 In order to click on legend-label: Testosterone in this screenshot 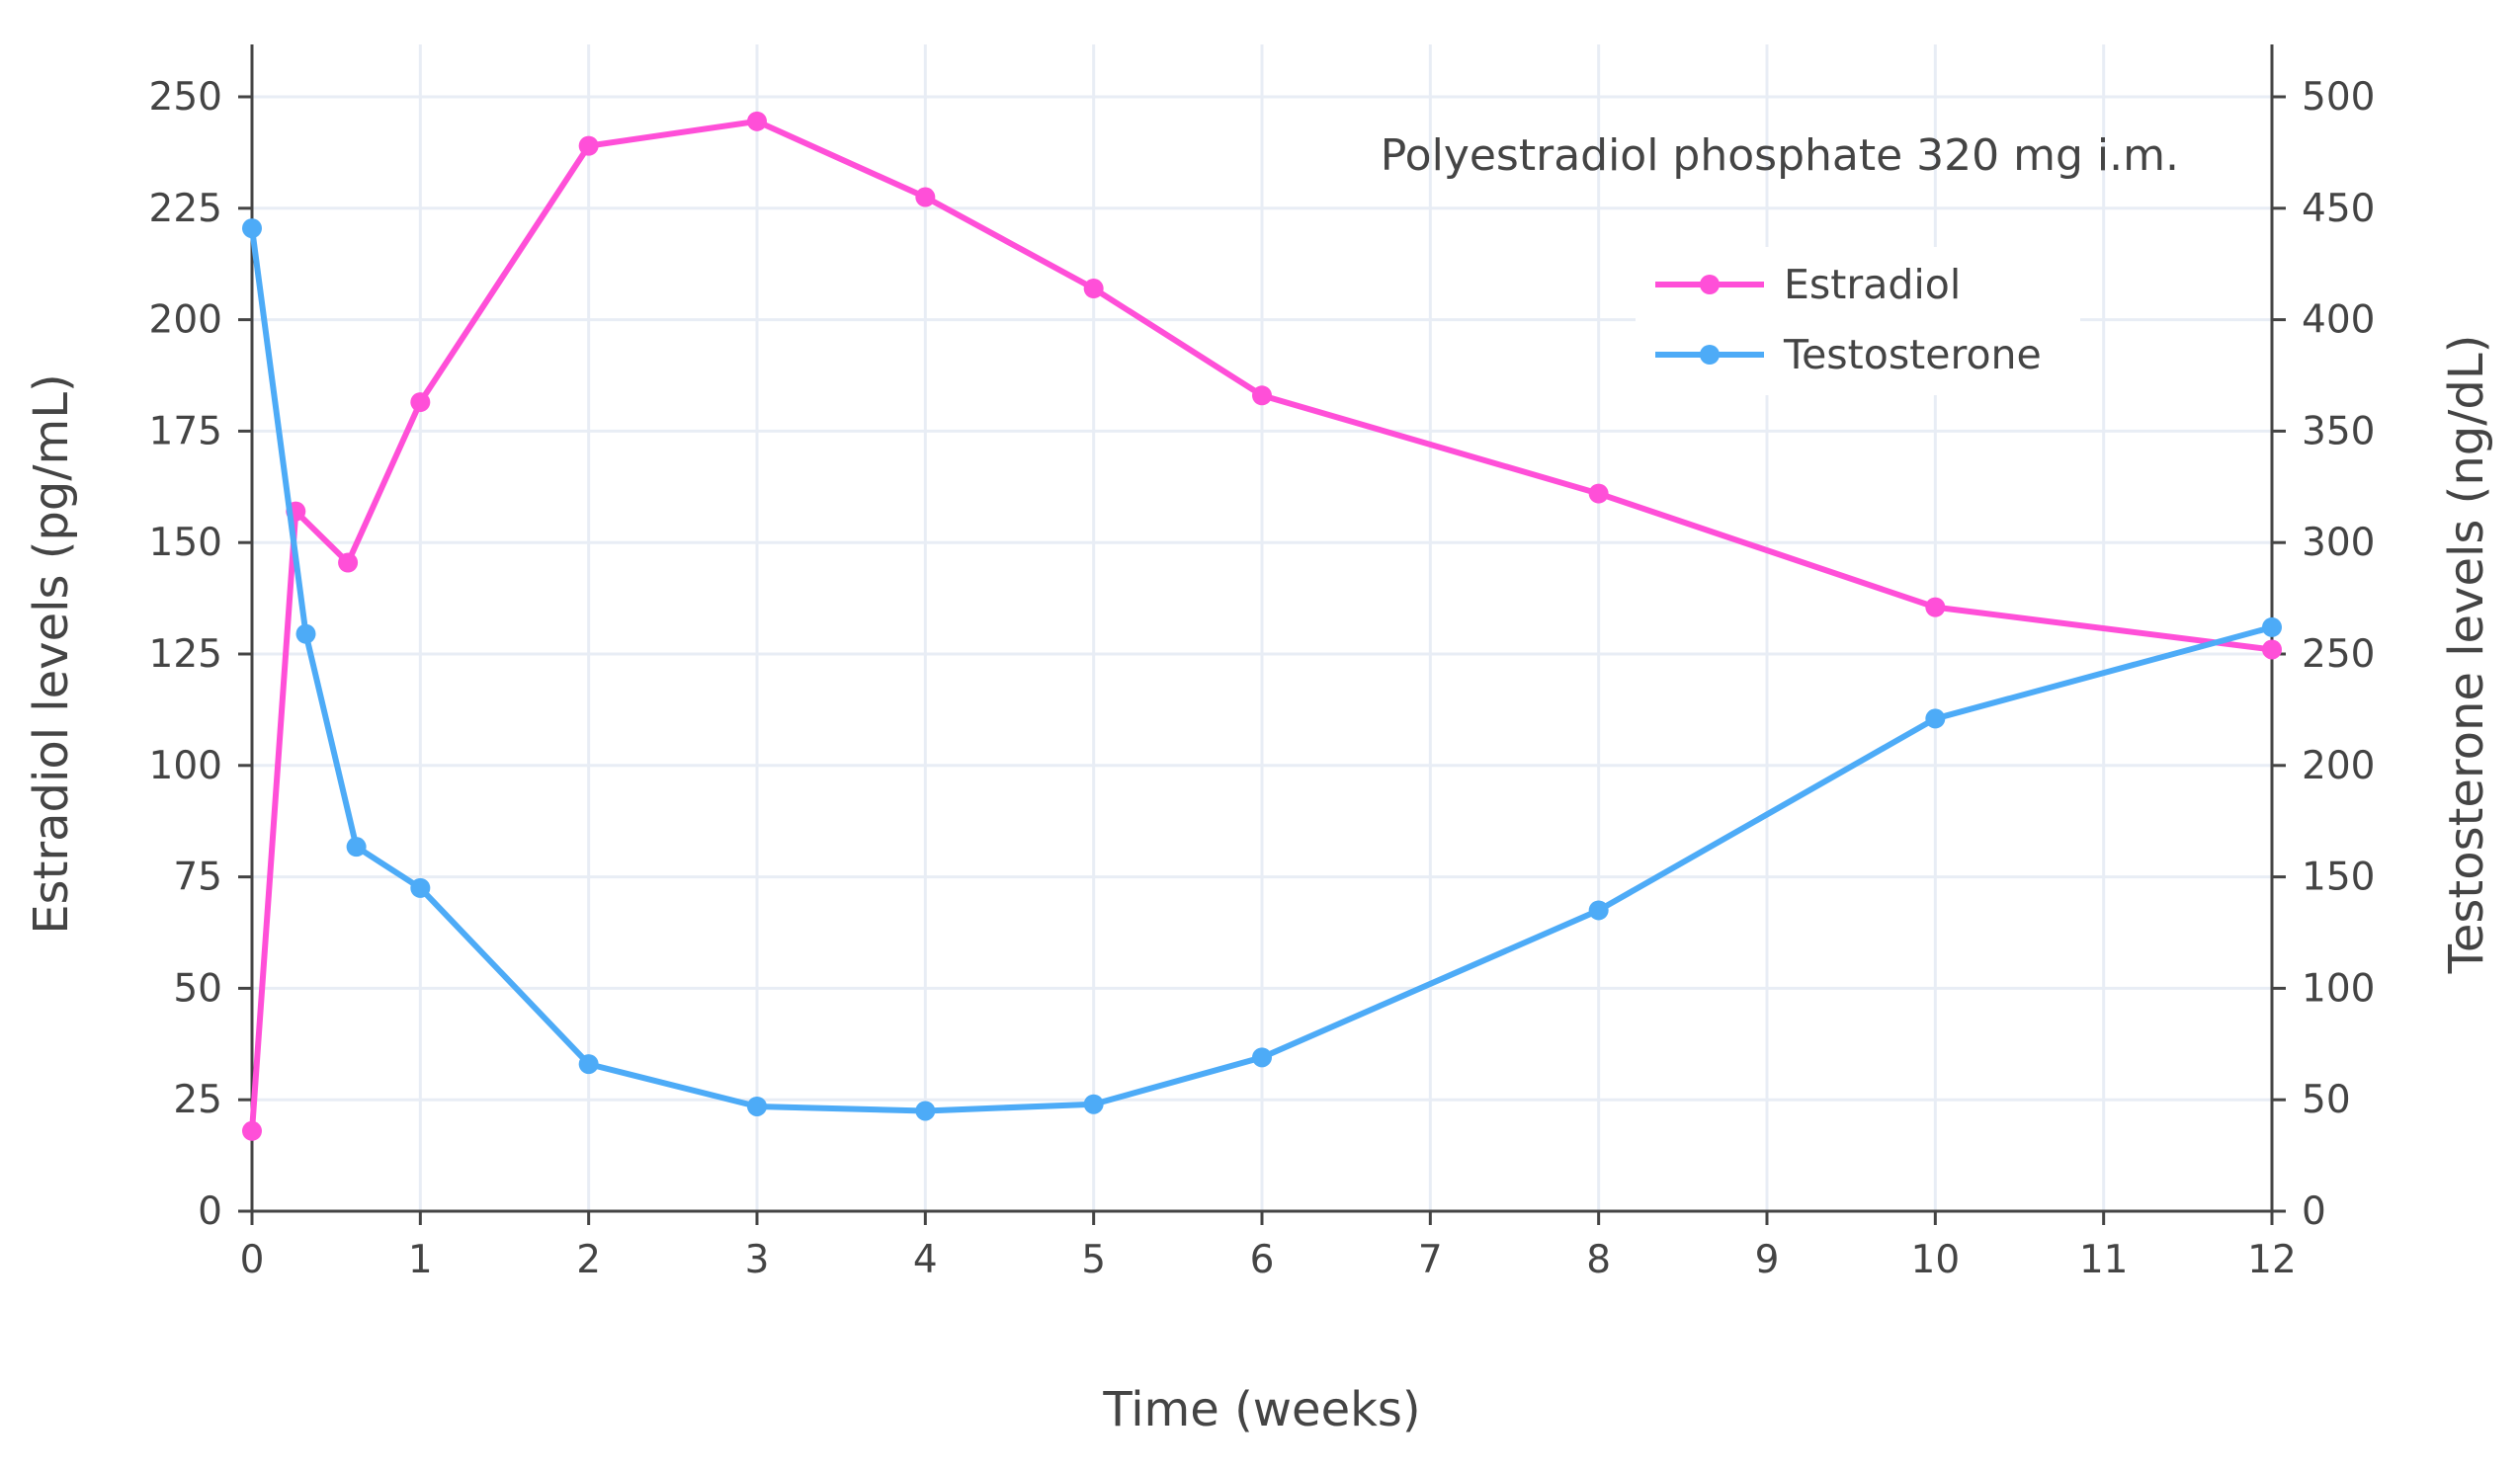, I will do `click(1912, 354)`.